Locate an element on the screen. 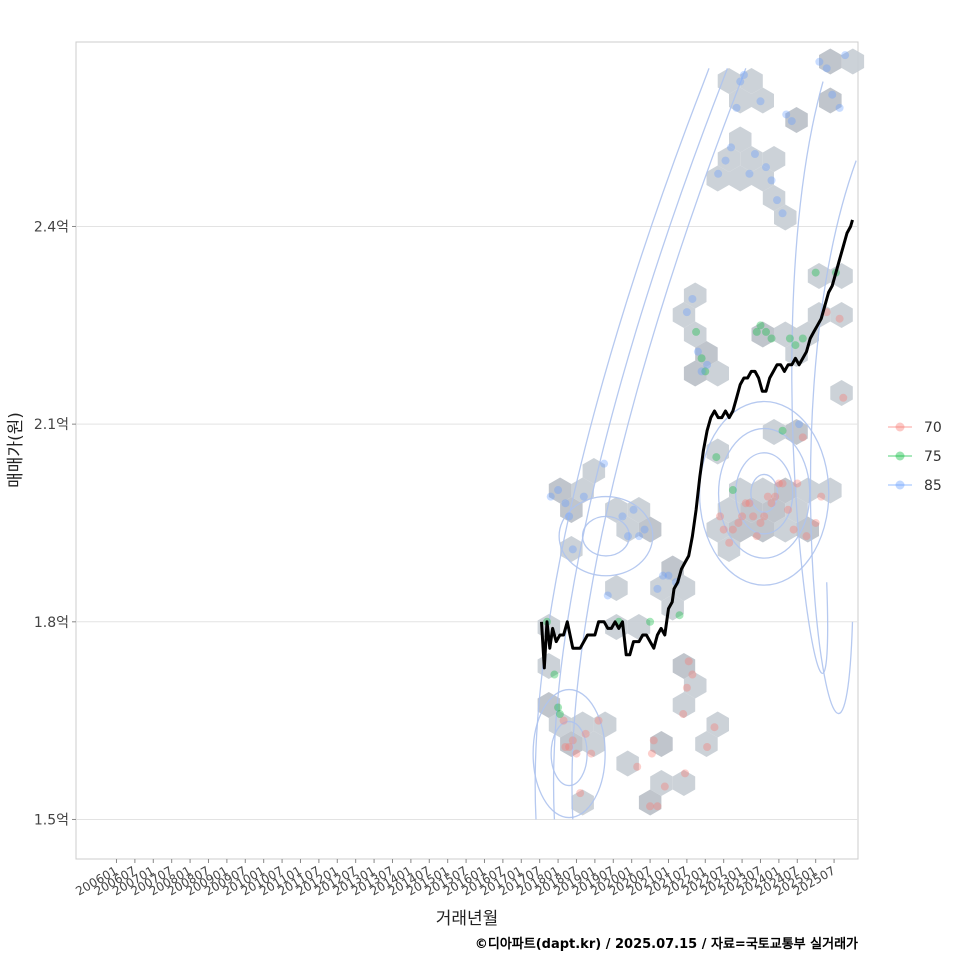  legend-label: 75 is located at coordinates (933, 457).